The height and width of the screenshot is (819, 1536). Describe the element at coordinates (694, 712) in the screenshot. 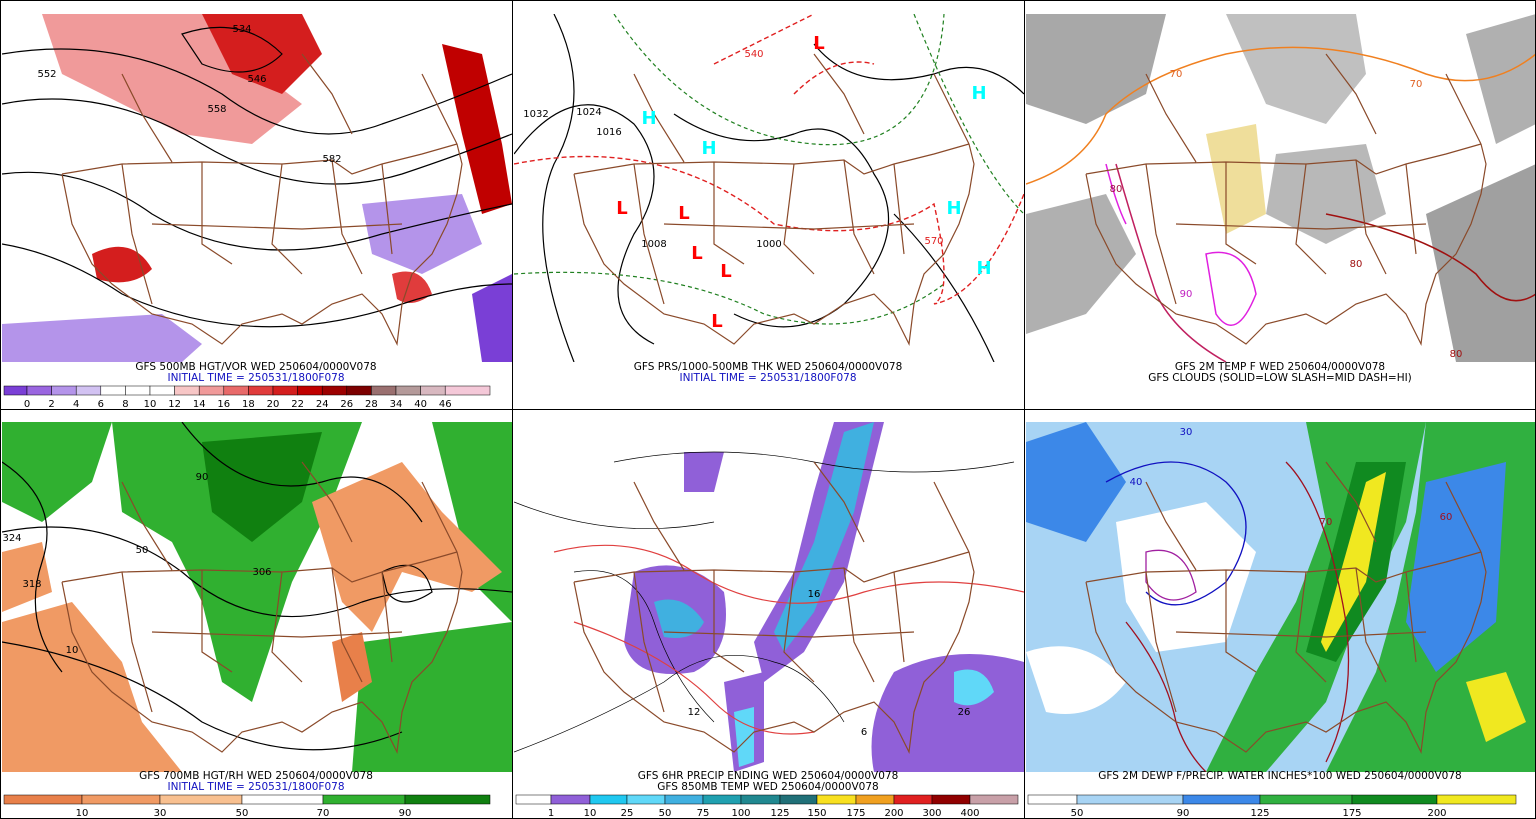

I see `map-label: 12` at that location.